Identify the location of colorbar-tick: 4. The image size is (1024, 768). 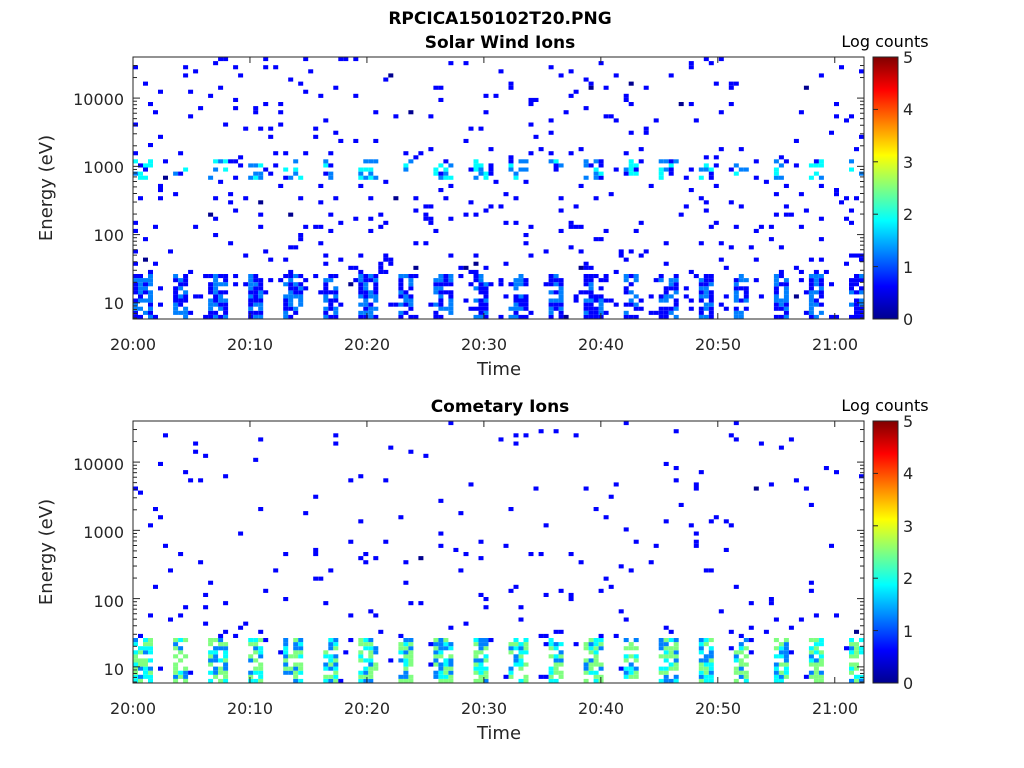
(908, 109).